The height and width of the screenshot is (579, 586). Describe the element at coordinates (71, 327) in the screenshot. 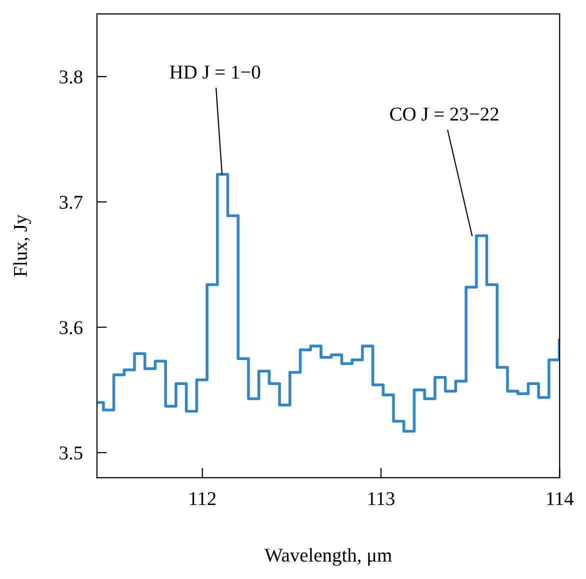

I see `y-tick-label: 3.6` at that location.